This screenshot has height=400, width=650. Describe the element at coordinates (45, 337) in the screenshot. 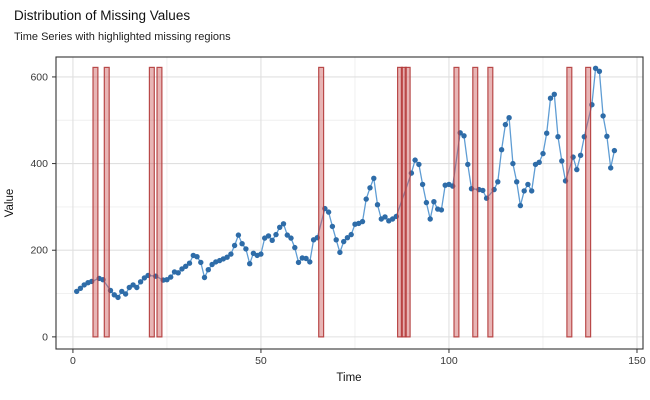

I see `y-tick-label: 0` at that location.